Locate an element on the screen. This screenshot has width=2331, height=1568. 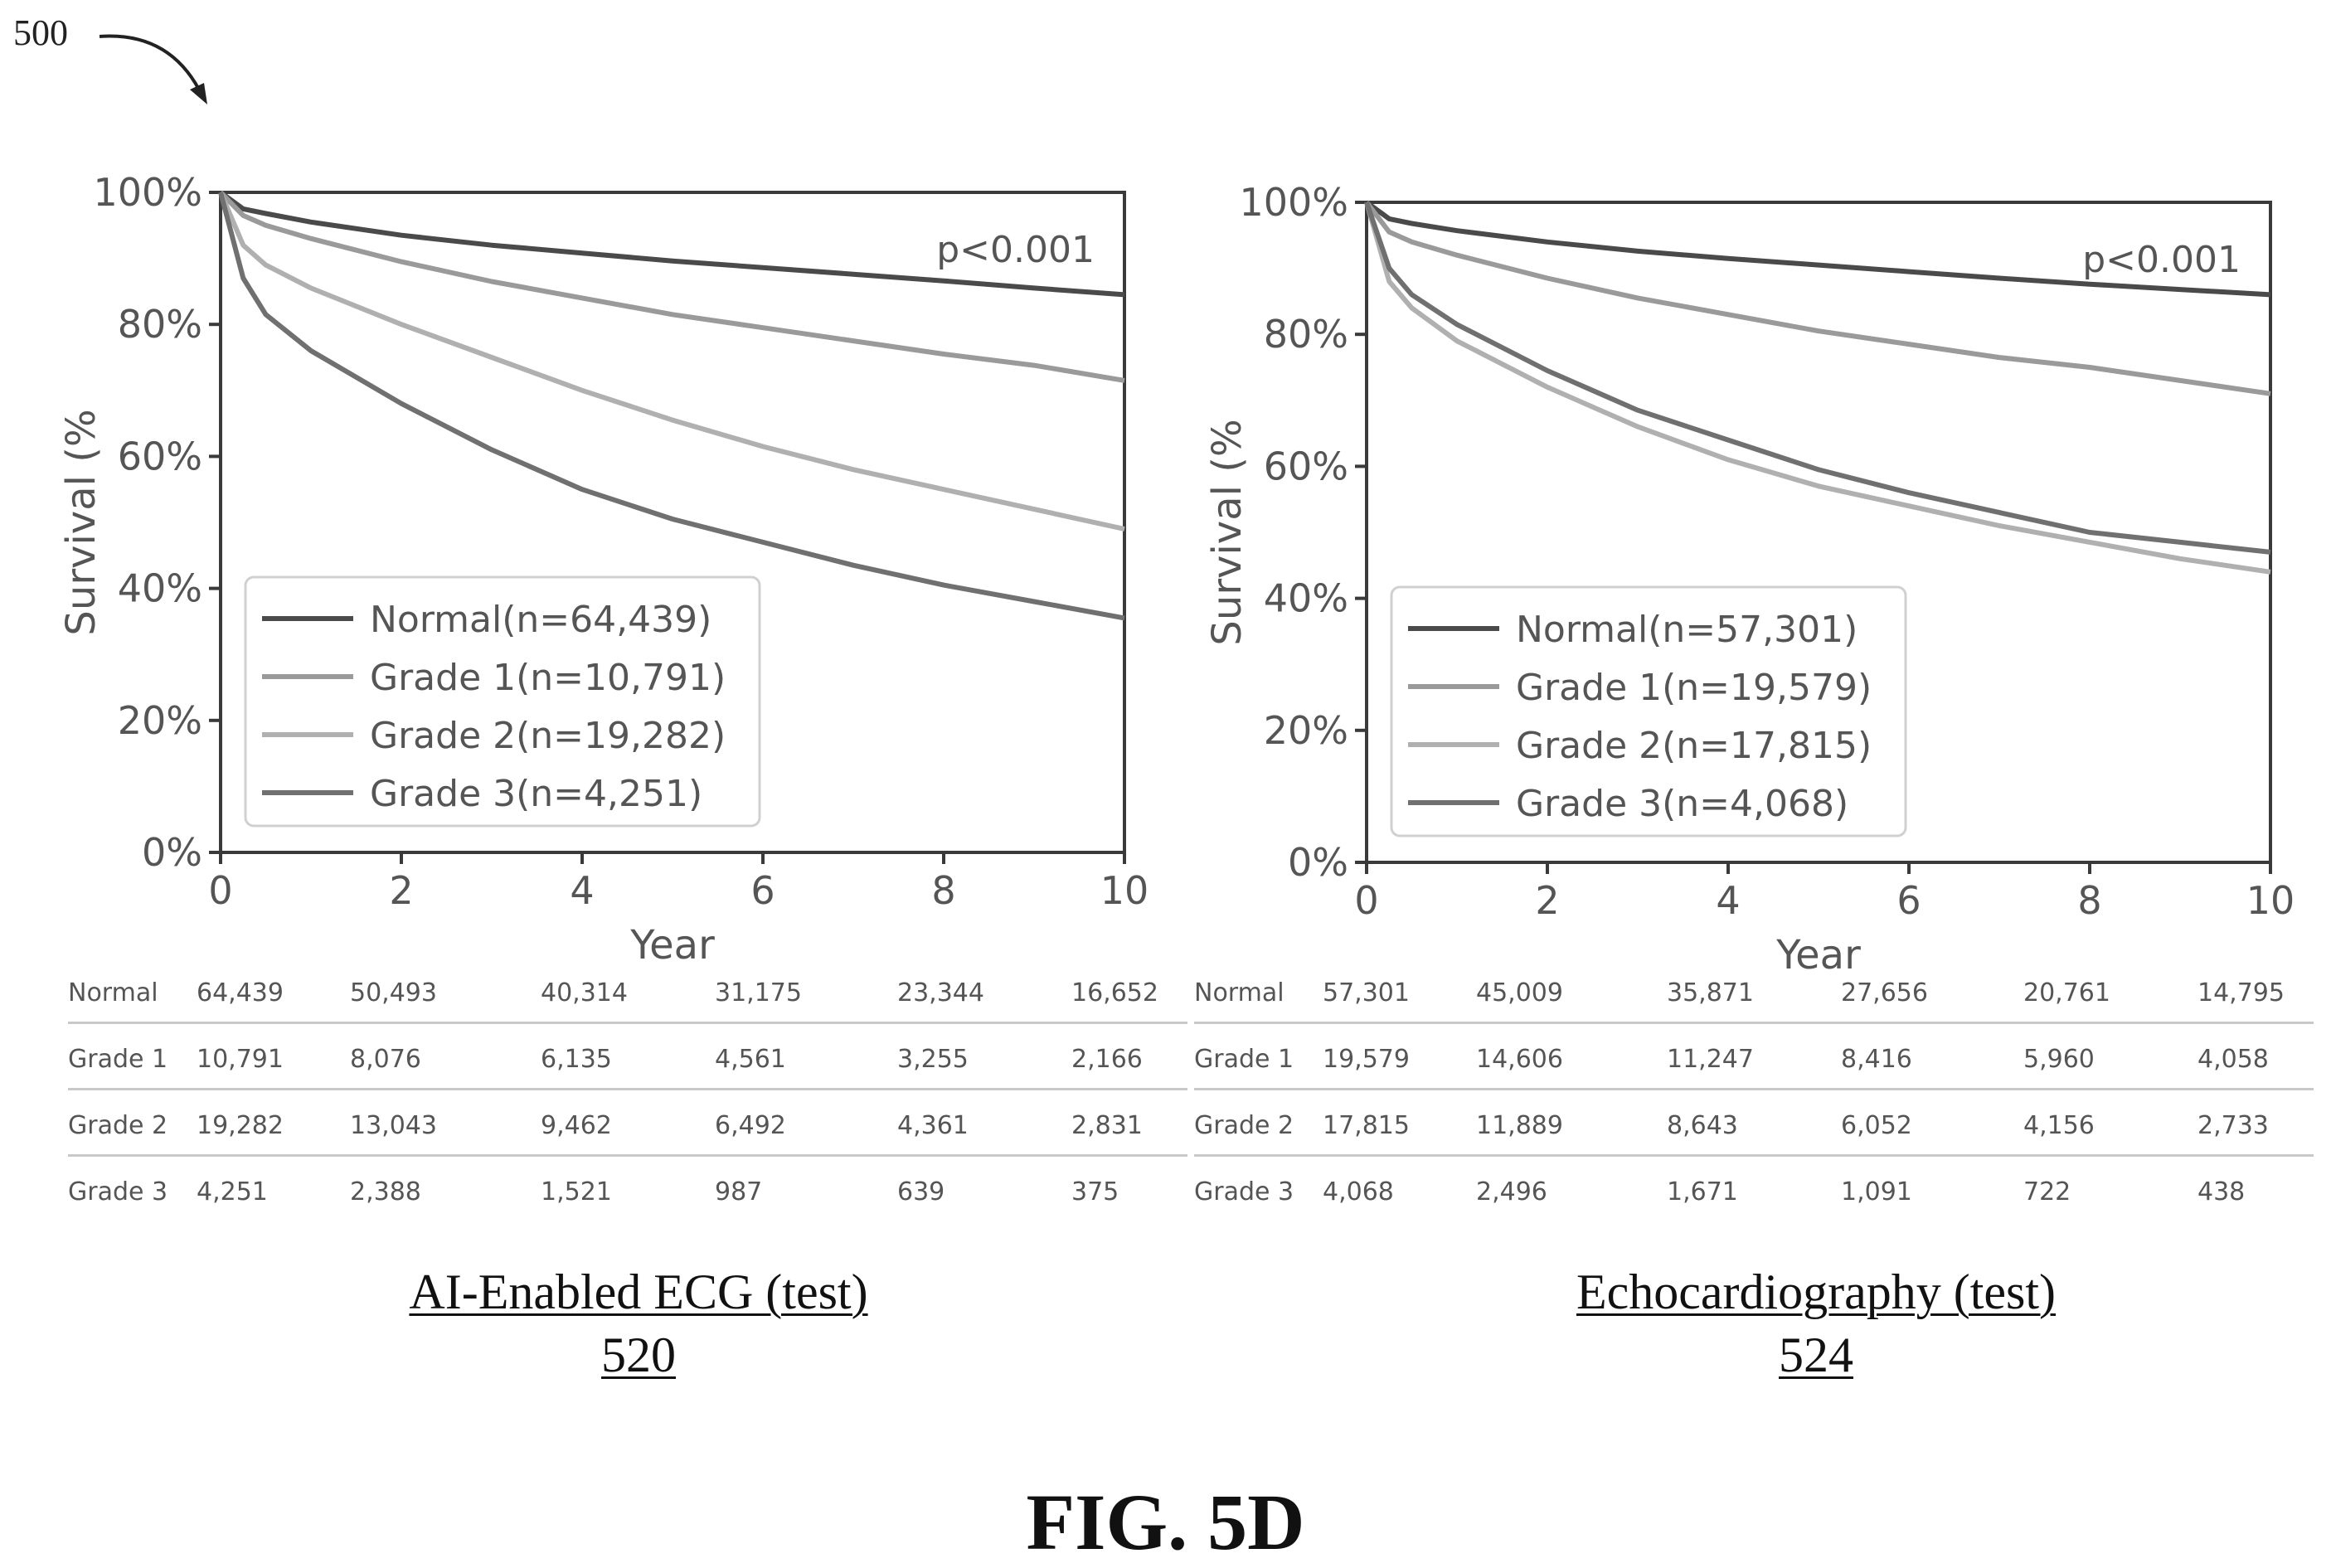
table-cell: 2,388 is located at coordinates (385, 1191).